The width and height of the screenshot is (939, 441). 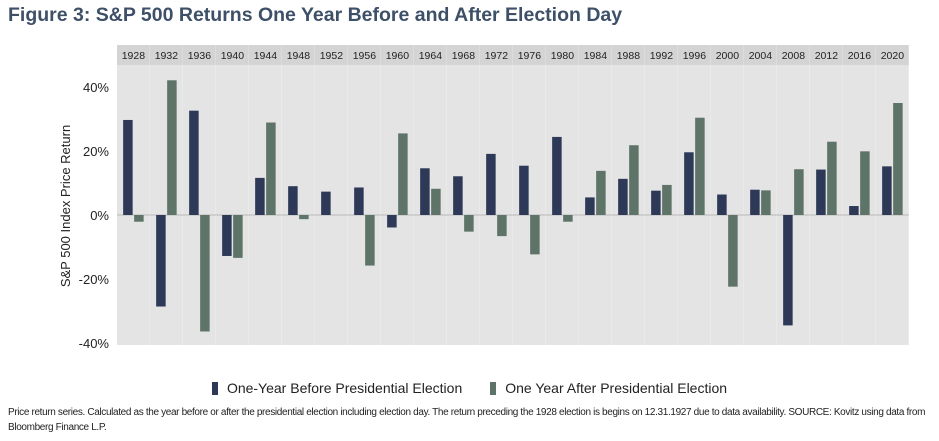 I want to click on year-header-1968, so click(x=463, y=55).